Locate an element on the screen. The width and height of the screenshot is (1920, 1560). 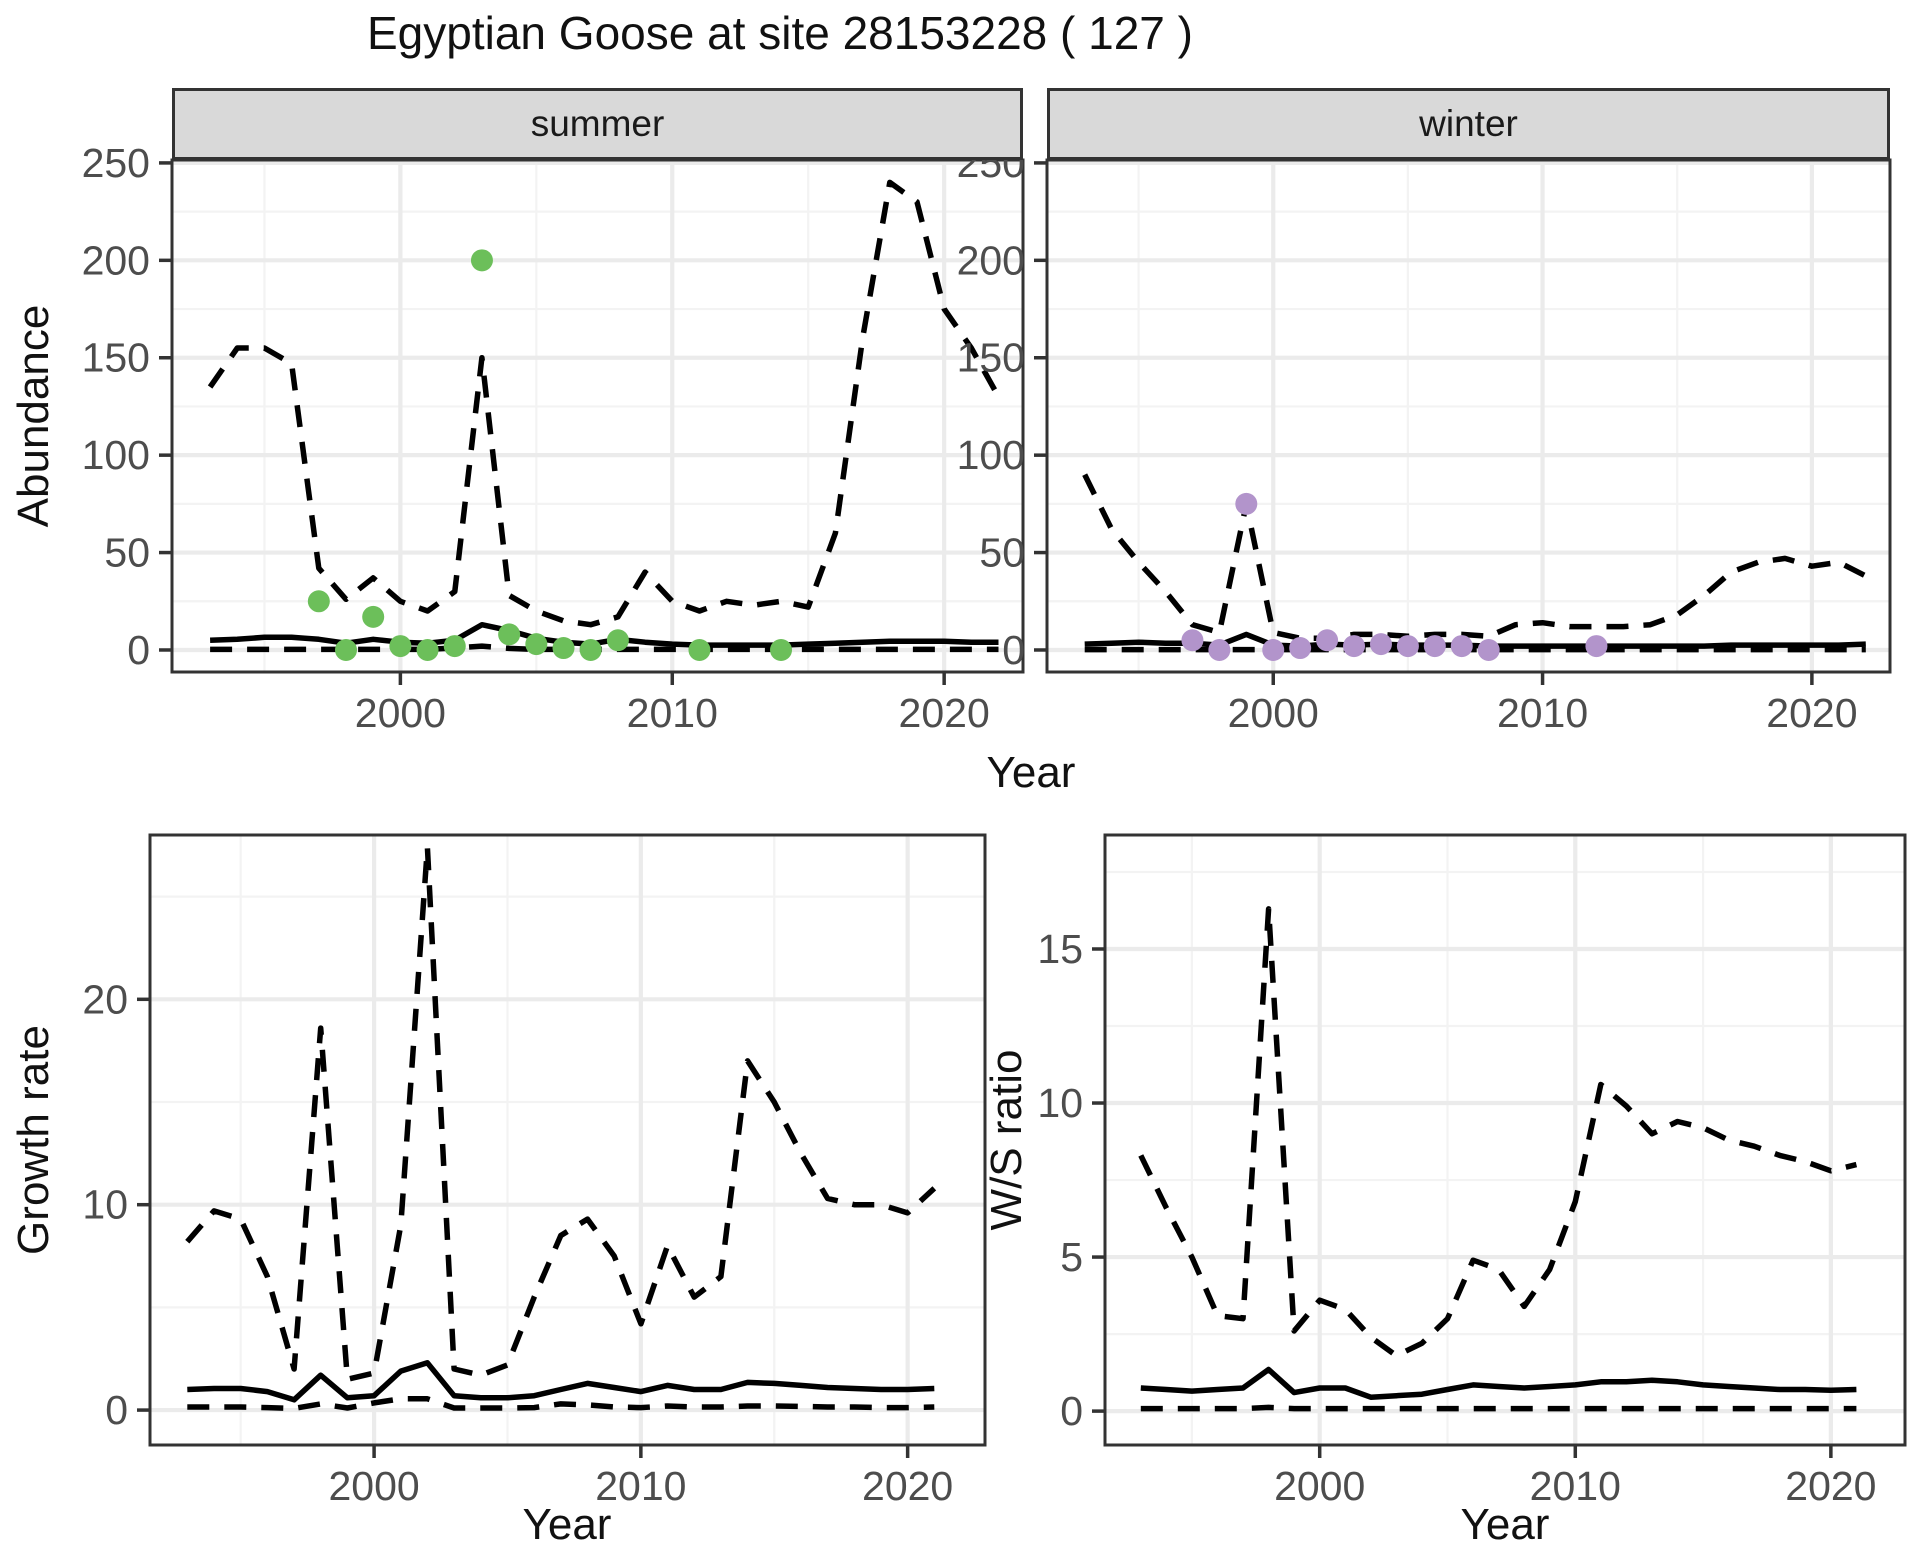
x-axis-title-year-ws: Year is located at coordinates (1505, 1524).